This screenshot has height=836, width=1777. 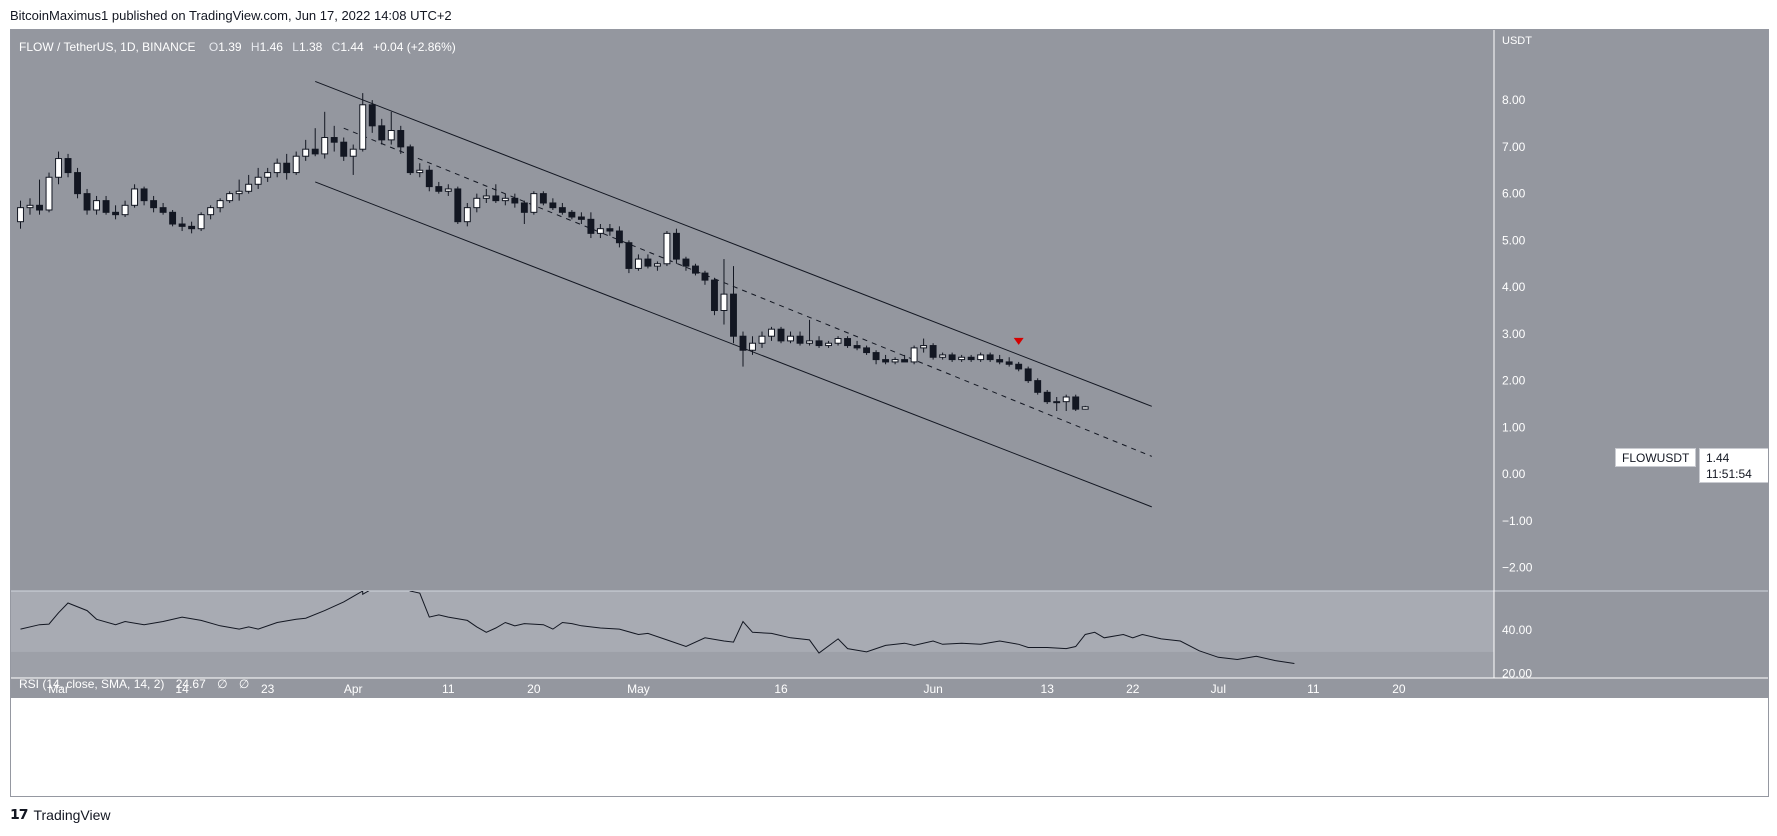 I want to click on change-value: +0.04 (+2.86%), so click(x=414, y=47).